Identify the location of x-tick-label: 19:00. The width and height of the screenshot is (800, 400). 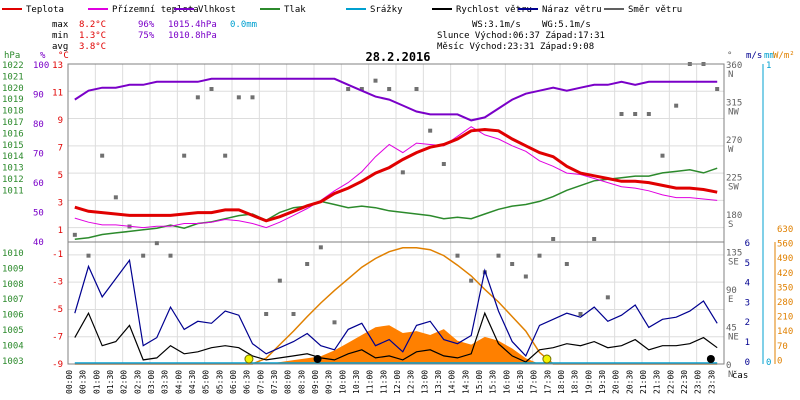
(588, 382).